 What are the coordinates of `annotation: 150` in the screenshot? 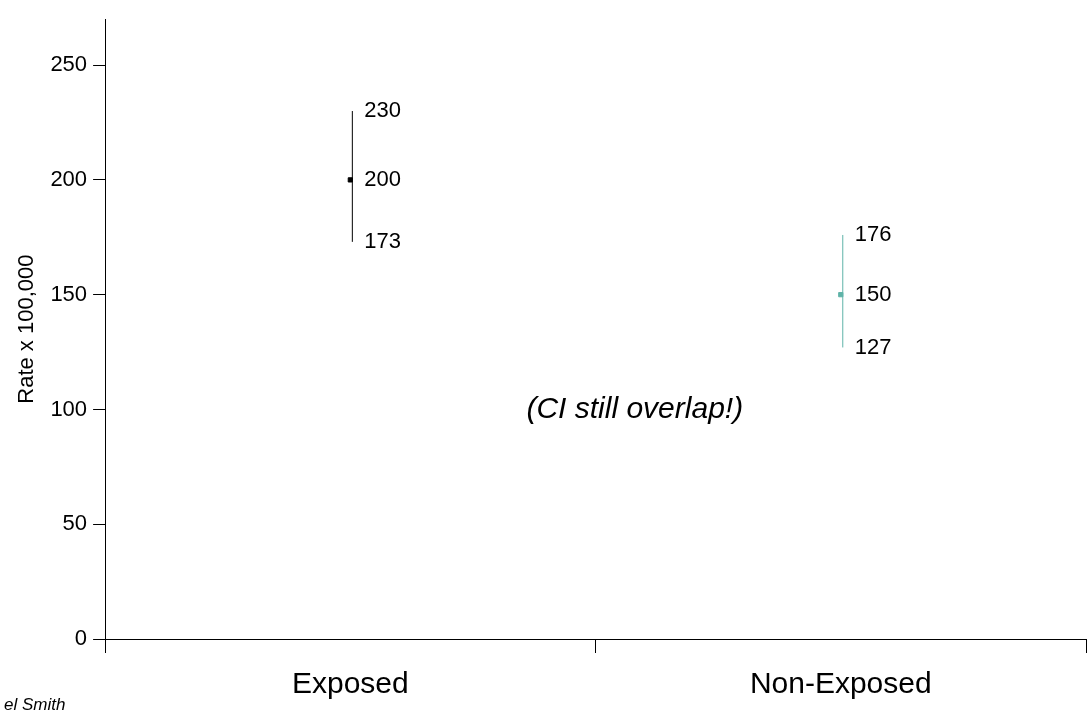 It's located at (873, 293).